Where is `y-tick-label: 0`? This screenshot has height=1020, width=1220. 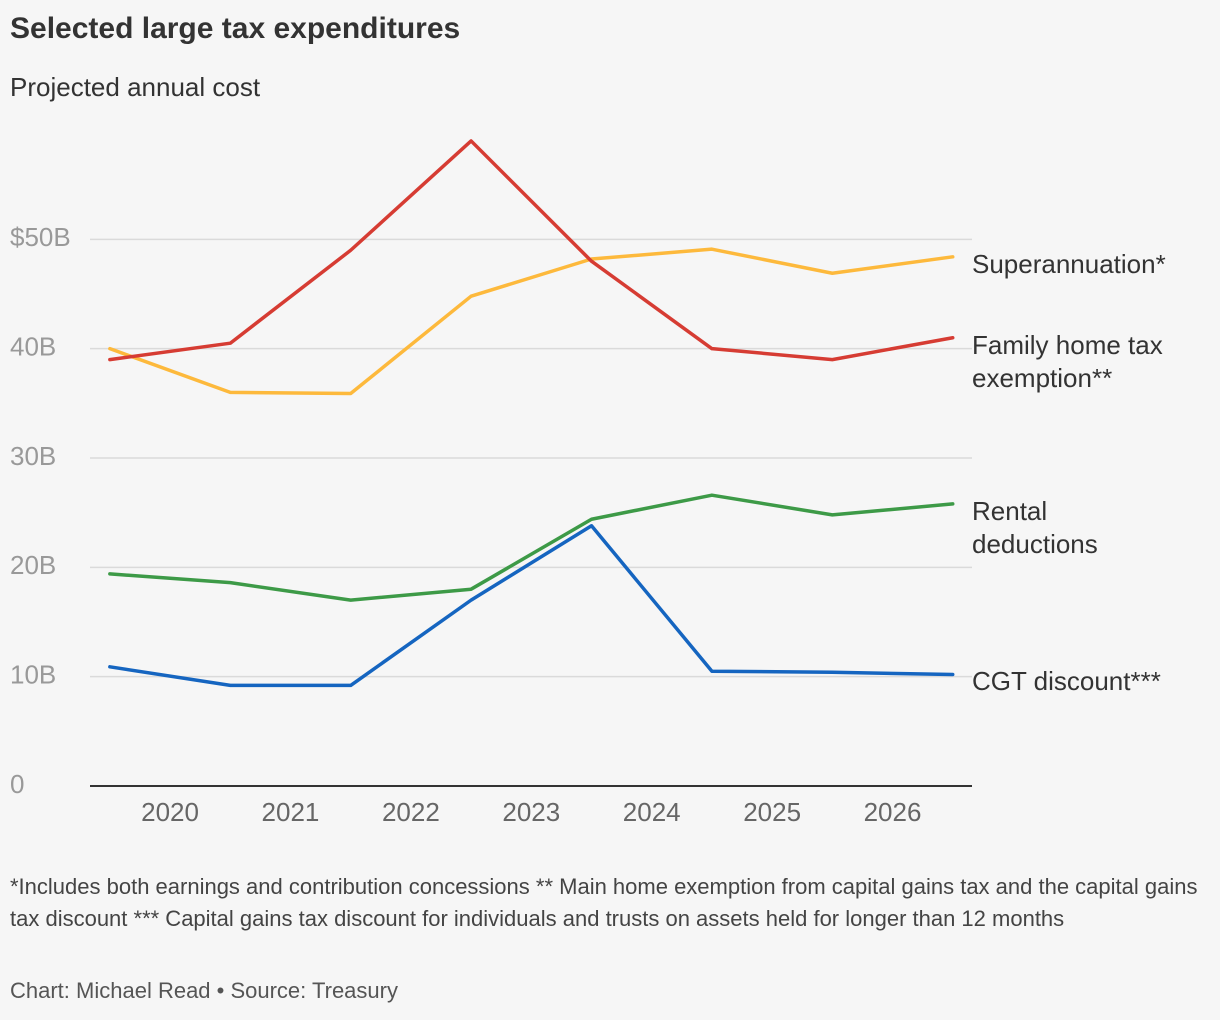 y-tick-label: 0 is located at coordinates (17, 784).